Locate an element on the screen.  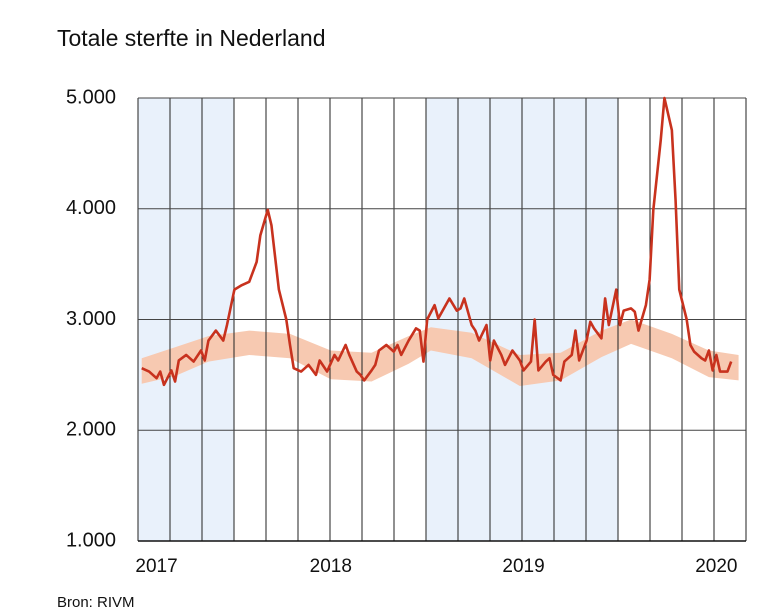
y-tick-label: 2.000 is located at coordinates (91, 430).